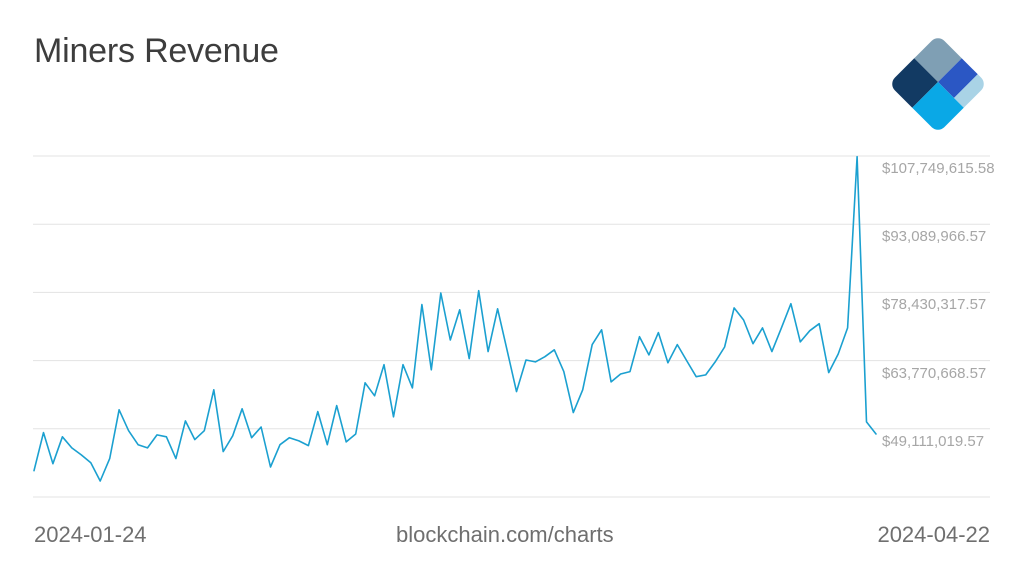 This screenshot has height=576, width=1024. What do you see at coordinates (933, 441) in the screenshot?
I see `y-axis-tick-label: $49,111,019.57` at bounding box center [933, 441].